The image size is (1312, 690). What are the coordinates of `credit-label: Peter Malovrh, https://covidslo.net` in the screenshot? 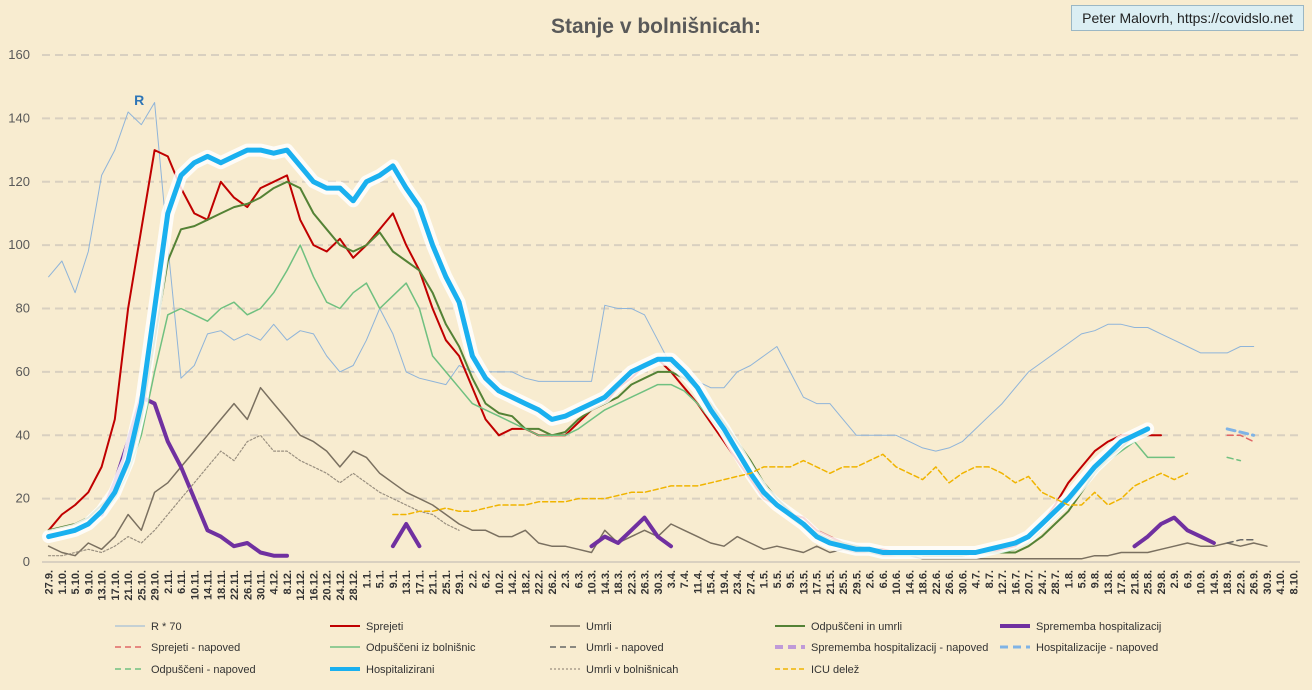 It's located at (1187, 18).